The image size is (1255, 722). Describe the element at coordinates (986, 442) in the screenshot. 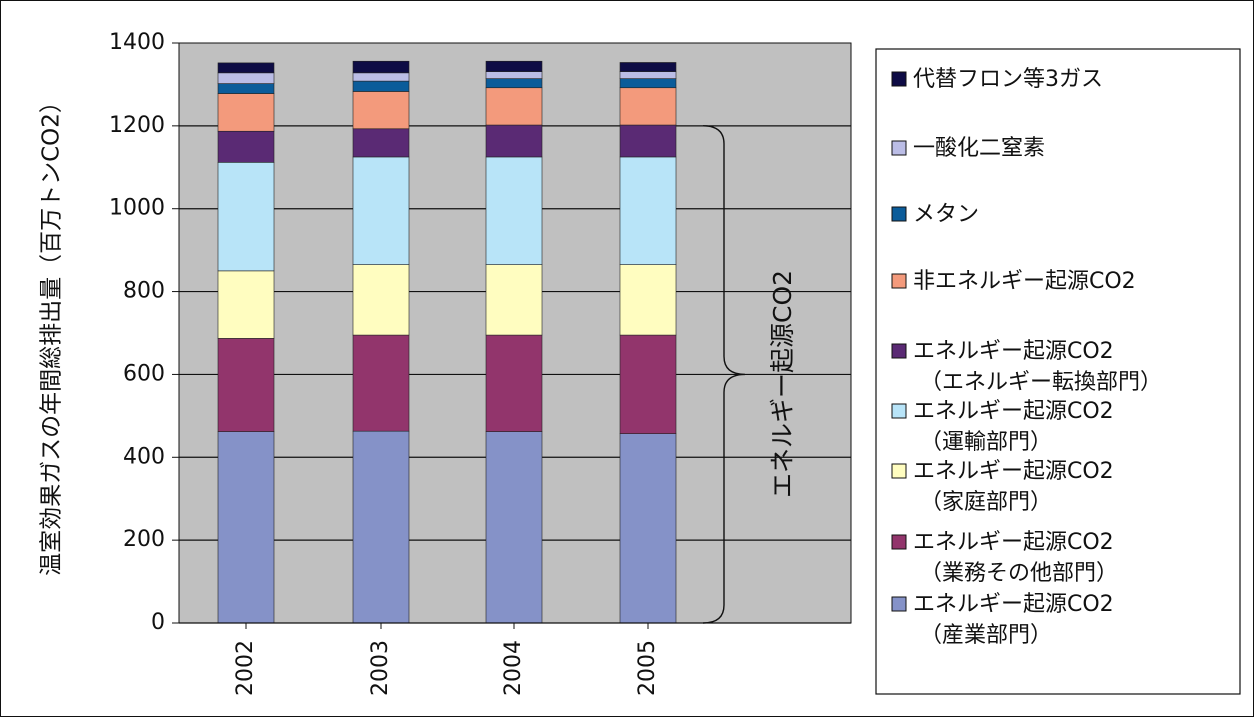

I see `legend-label: （運輸部門）` at that location.